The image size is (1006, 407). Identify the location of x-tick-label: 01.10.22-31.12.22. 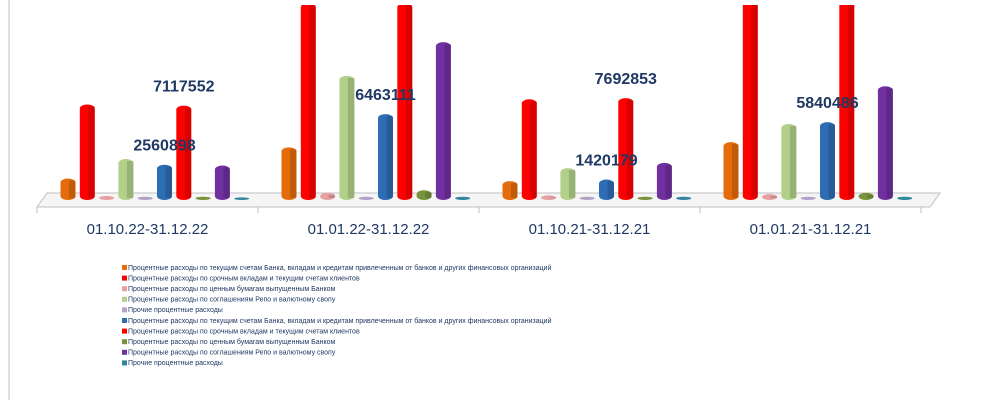
(148, 229).